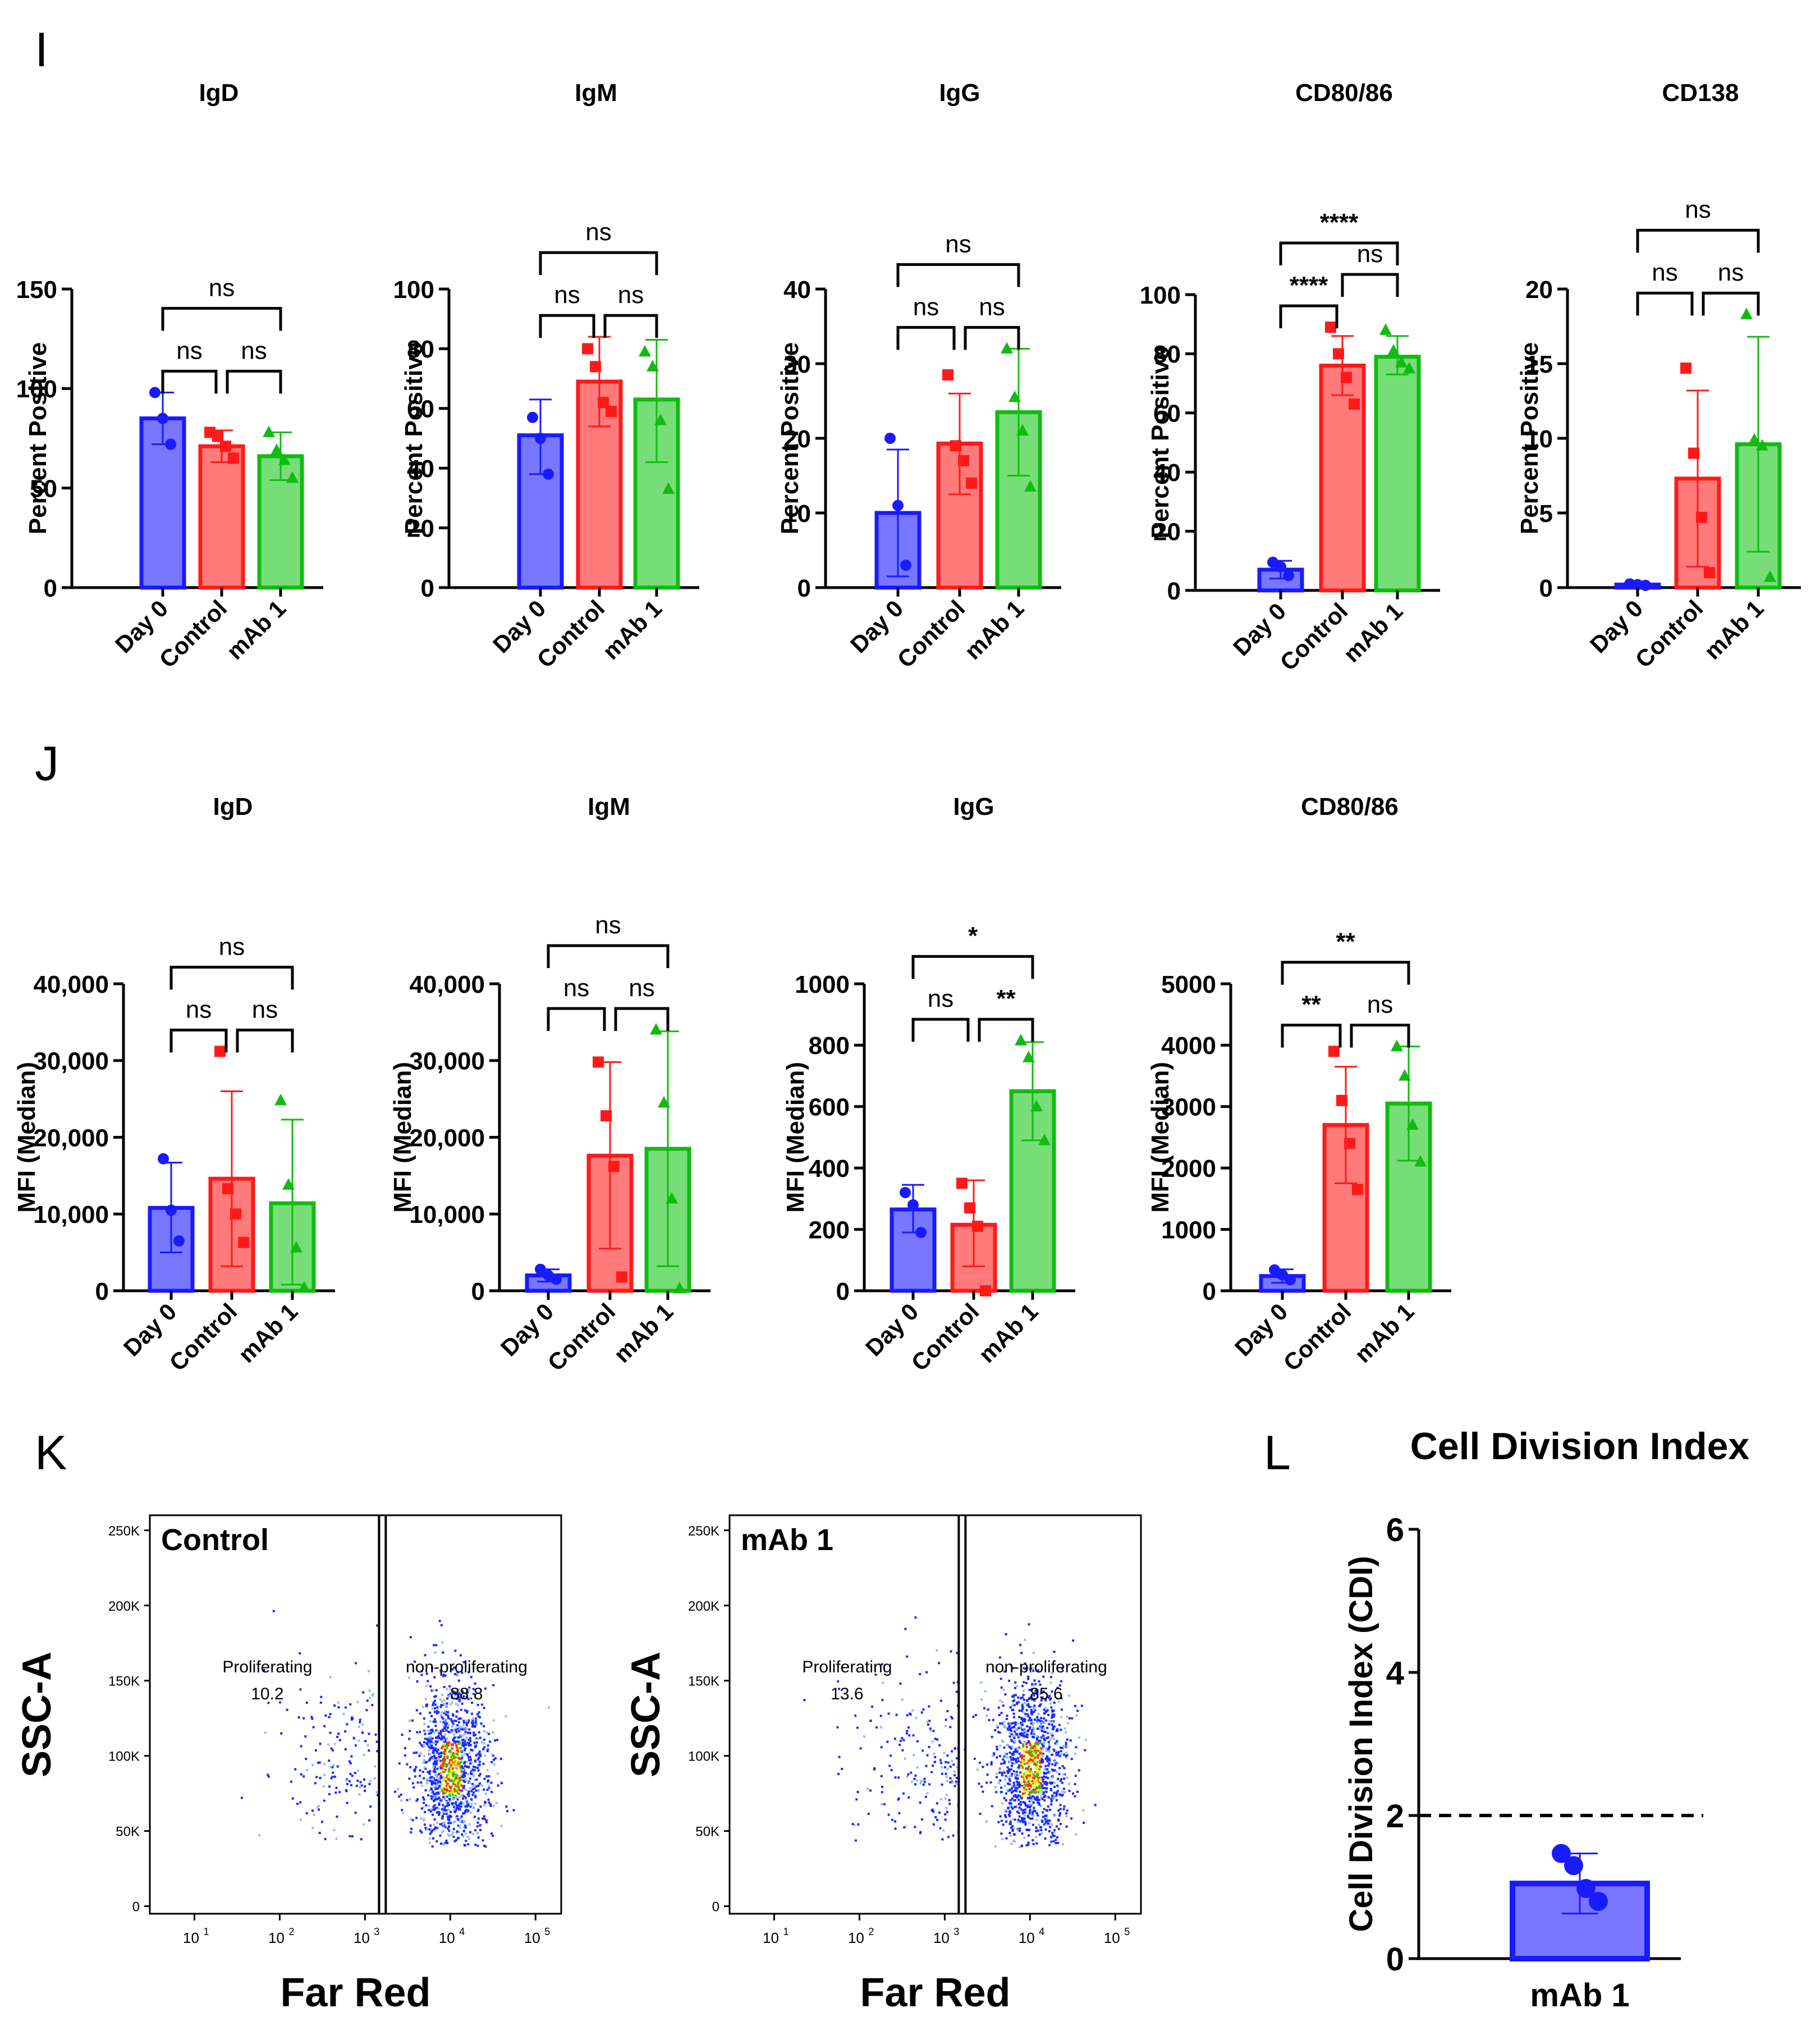 The image size is (1820, 2040). Describe the element at coordinates (856, 1937) in the screenshot. I see `x-tick-label: 10` at that location.